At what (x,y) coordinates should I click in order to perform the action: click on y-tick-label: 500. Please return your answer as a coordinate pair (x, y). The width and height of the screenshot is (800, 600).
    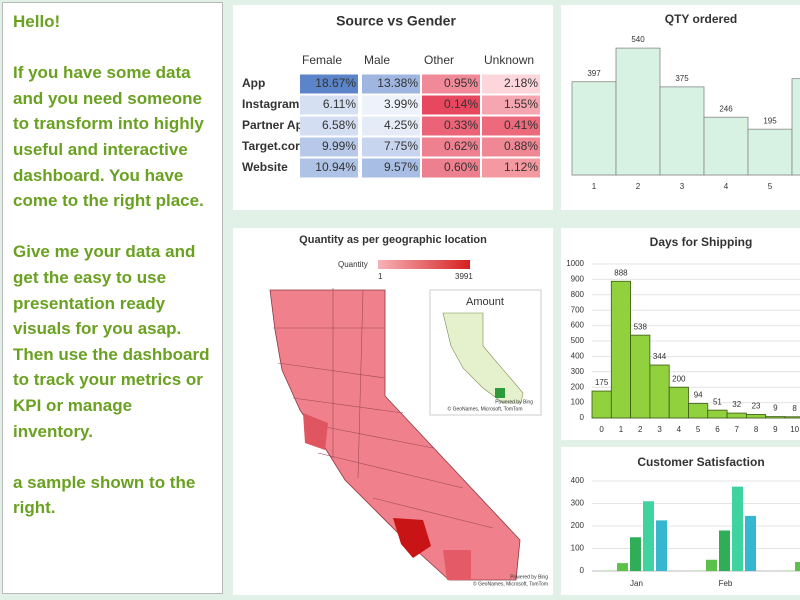
    Looking at the image, I should click on (578, 340).